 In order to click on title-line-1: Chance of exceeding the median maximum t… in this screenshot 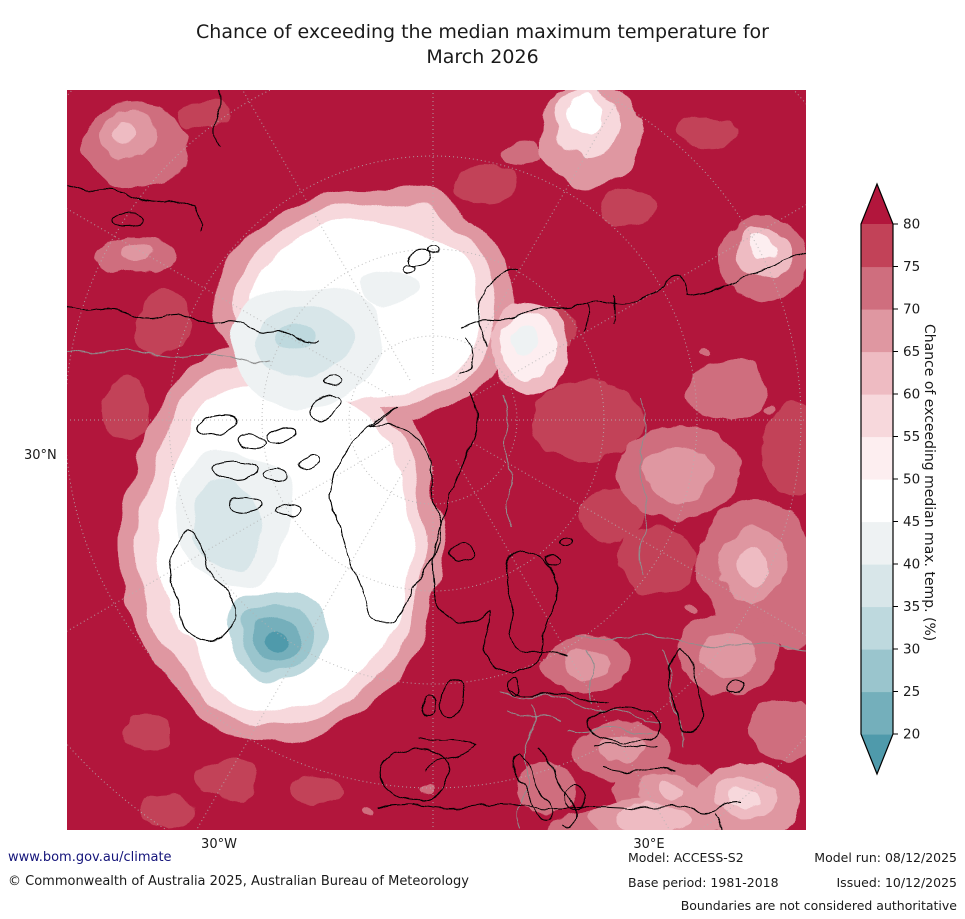, I will do `click(482, 32)`.